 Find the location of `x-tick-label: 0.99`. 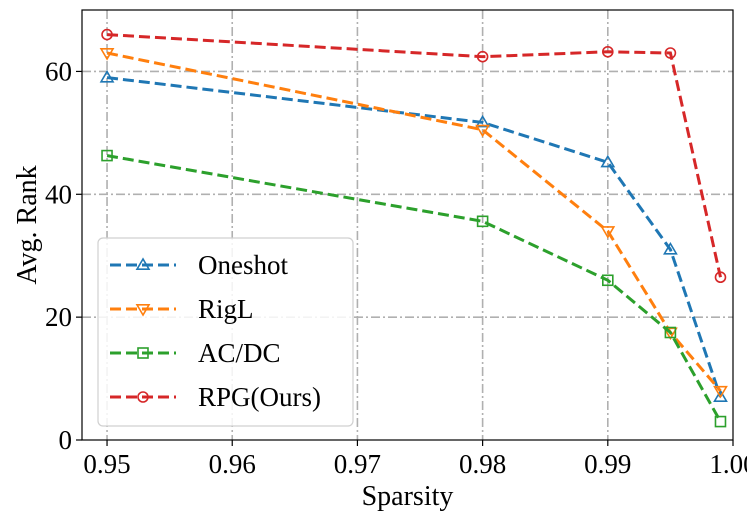

x-tick-label: 0.99 is located at coordinates (607, 464).